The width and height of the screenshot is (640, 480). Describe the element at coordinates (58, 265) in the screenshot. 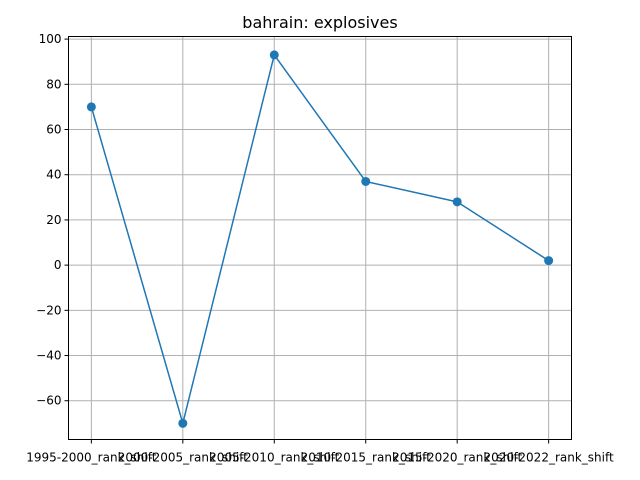

I see `y-tick-label: 0` at that location.